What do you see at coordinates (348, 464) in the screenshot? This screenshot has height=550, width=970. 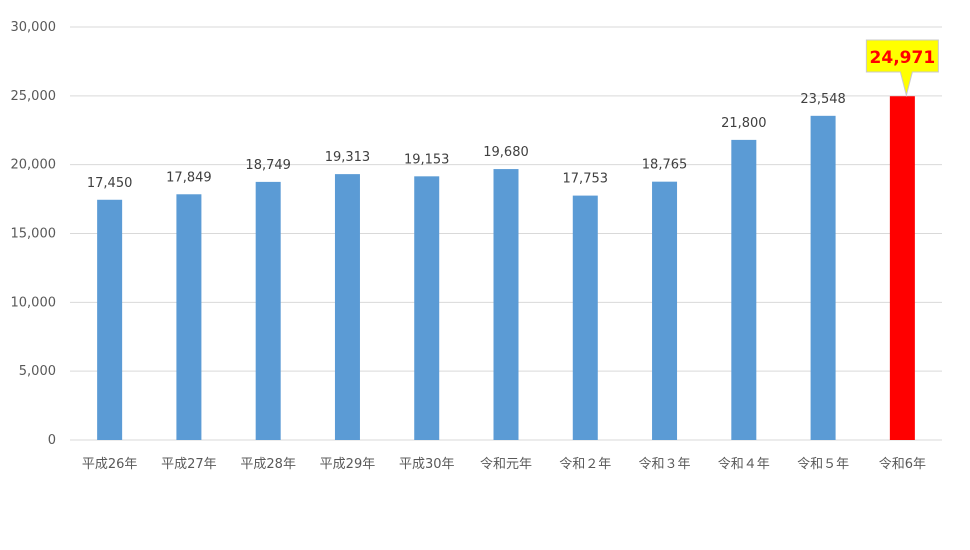 I see `x-category-label: 平成29年` at bounding box center [348, 464].